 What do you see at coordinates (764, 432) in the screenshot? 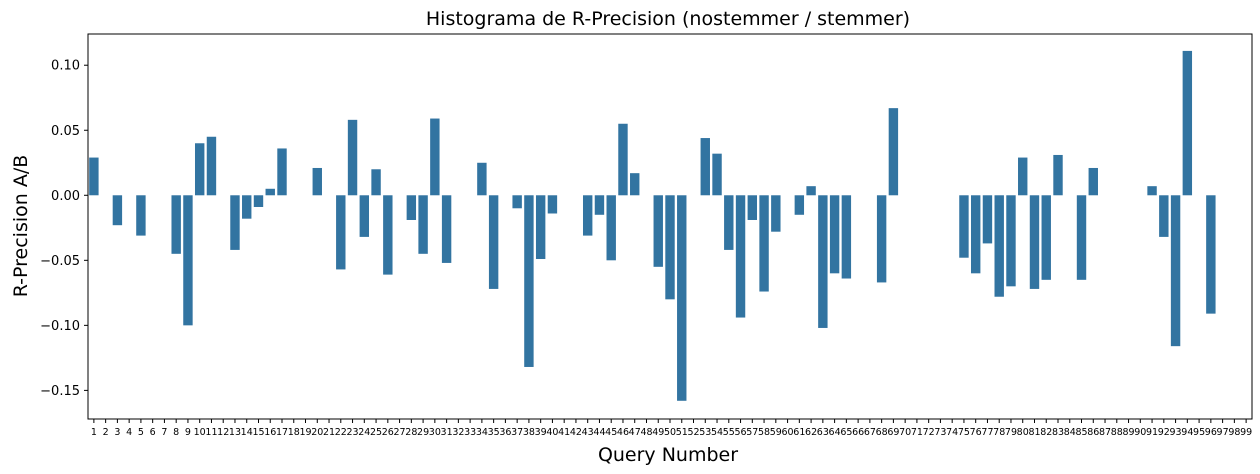
I see `x-tick-label: 58` at bounding box center [764, 432].